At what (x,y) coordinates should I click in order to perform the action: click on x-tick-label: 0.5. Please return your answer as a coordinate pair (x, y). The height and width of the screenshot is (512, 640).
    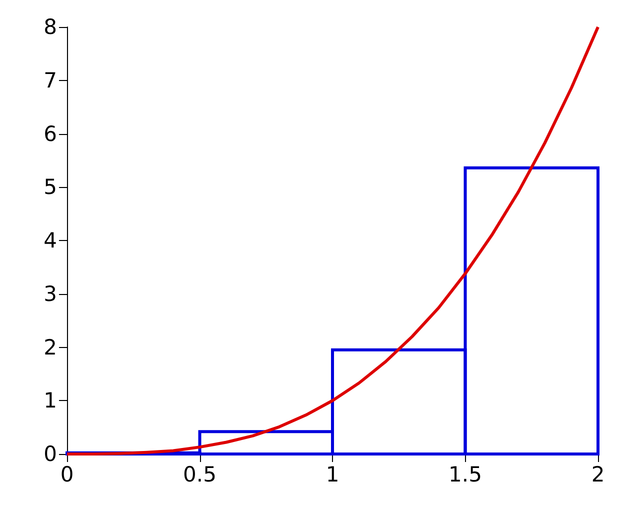
    Looking at the image, I should click on (199, 474).